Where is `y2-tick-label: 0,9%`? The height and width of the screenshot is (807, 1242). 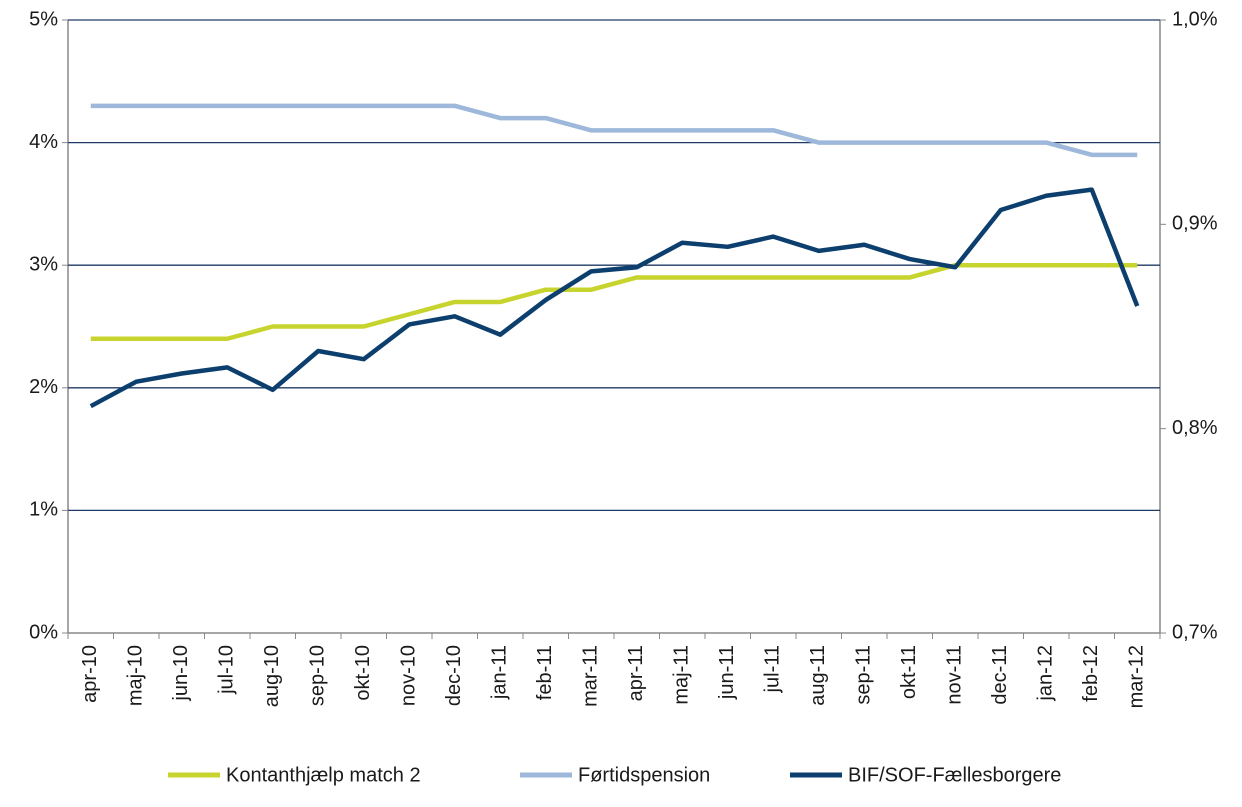 y2-tick-label: 0,9% is located at coordinates (1195, 224).